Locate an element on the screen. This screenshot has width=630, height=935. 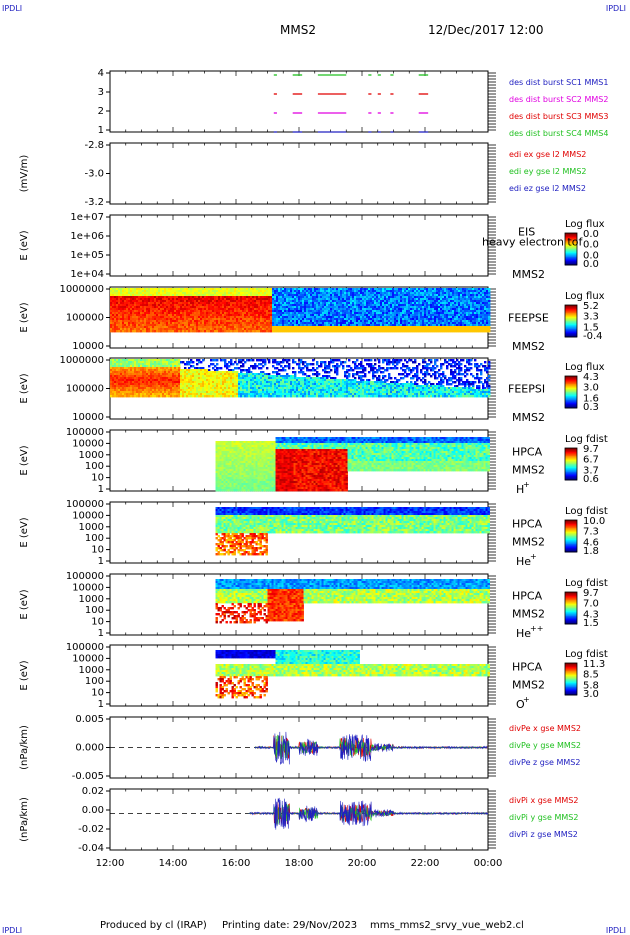
edi-ytick-label: -3.2 is located at coordinates (94, 202).